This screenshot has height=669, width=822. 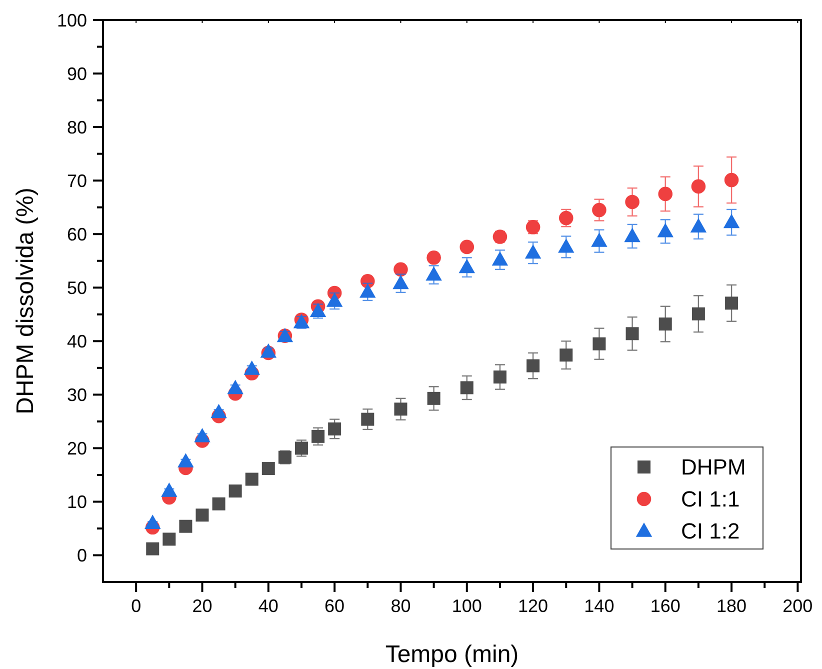 What do you see at coordinates (731, 606) in the screenshot?
I see `x-tick-label: 180` at bounding box center [731, 606].